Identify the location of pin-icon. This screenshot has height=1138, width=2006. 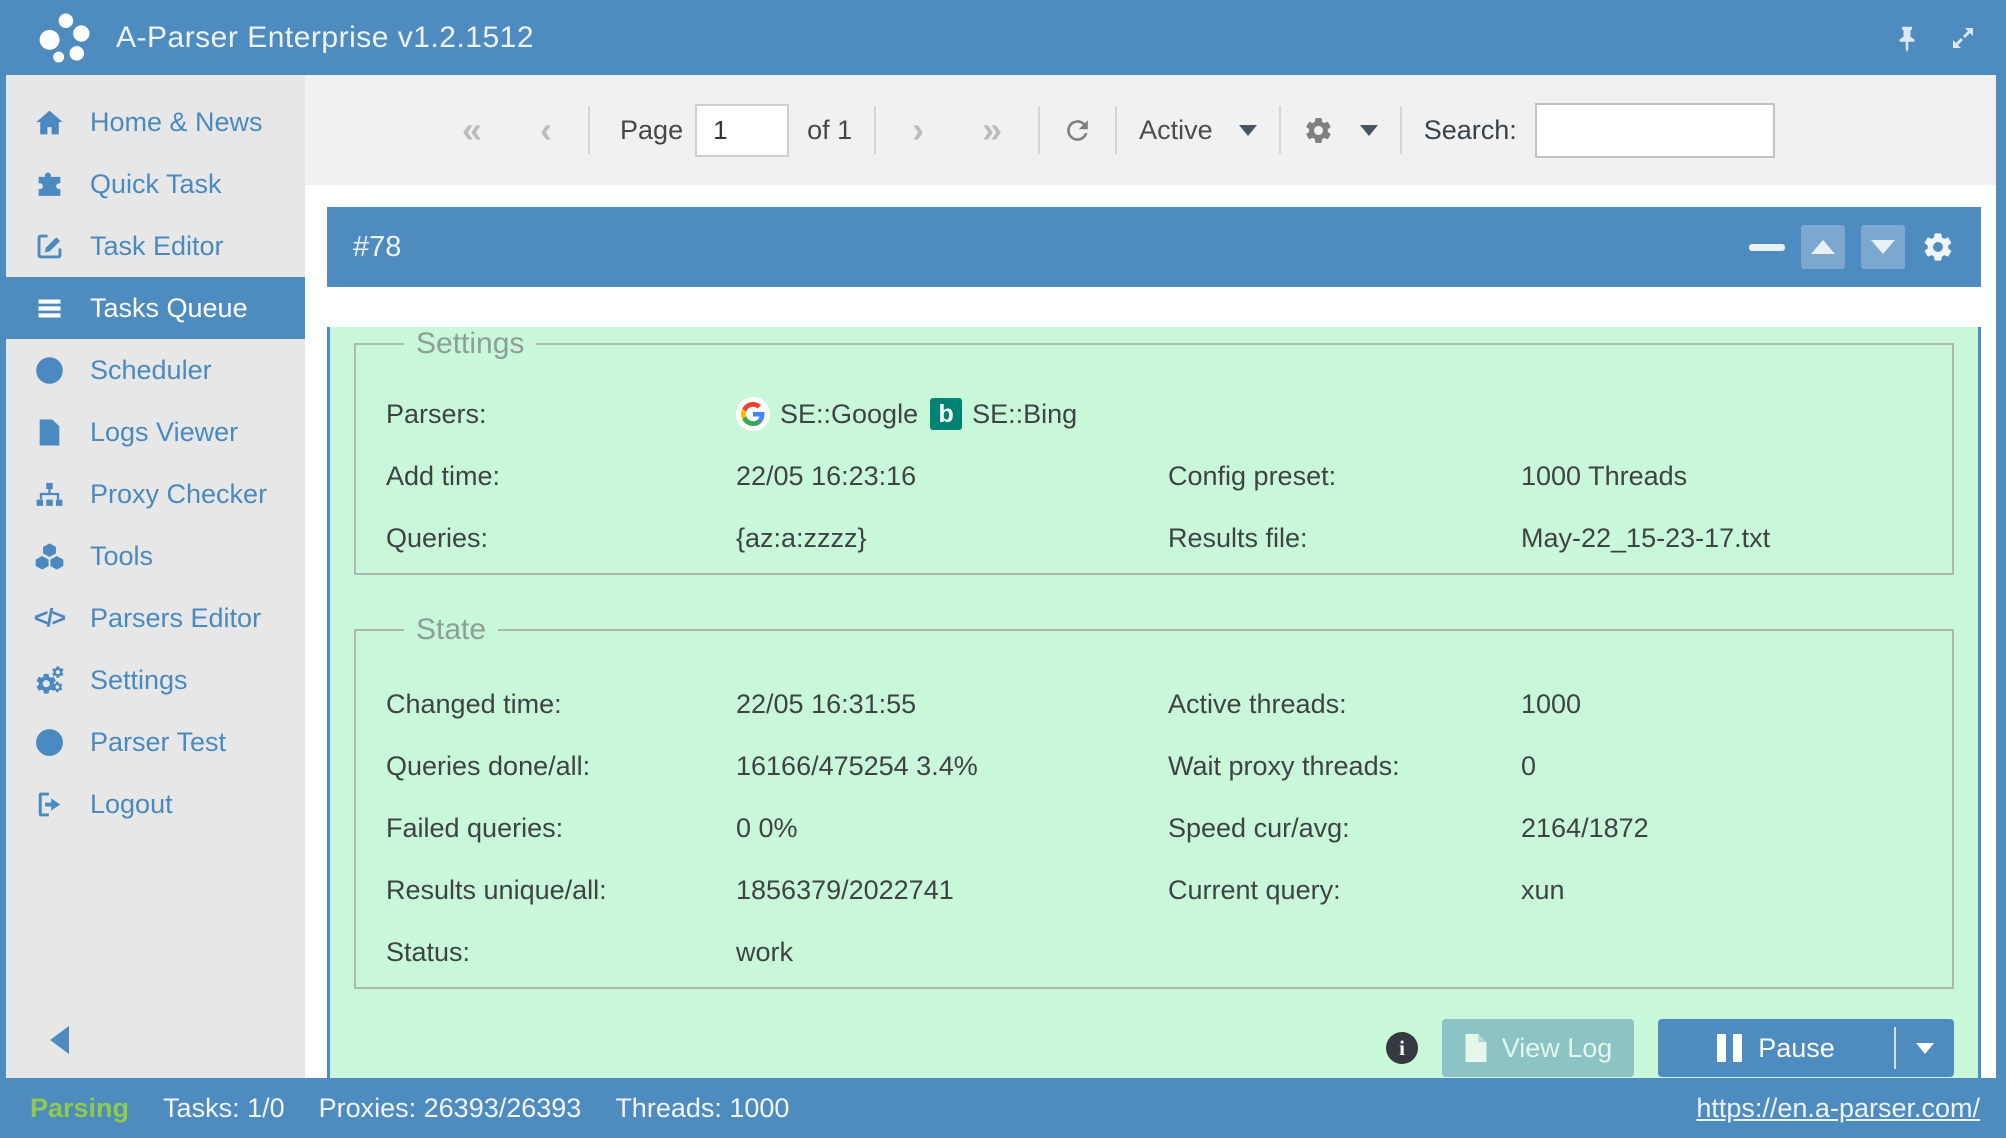
(1907, 38).